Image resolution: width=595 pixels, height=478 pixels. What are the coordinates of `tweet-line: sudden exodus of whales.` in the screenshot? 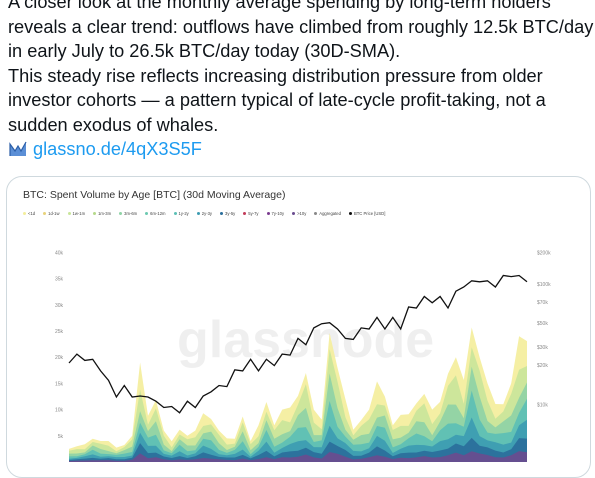 It's located at (113, 124).